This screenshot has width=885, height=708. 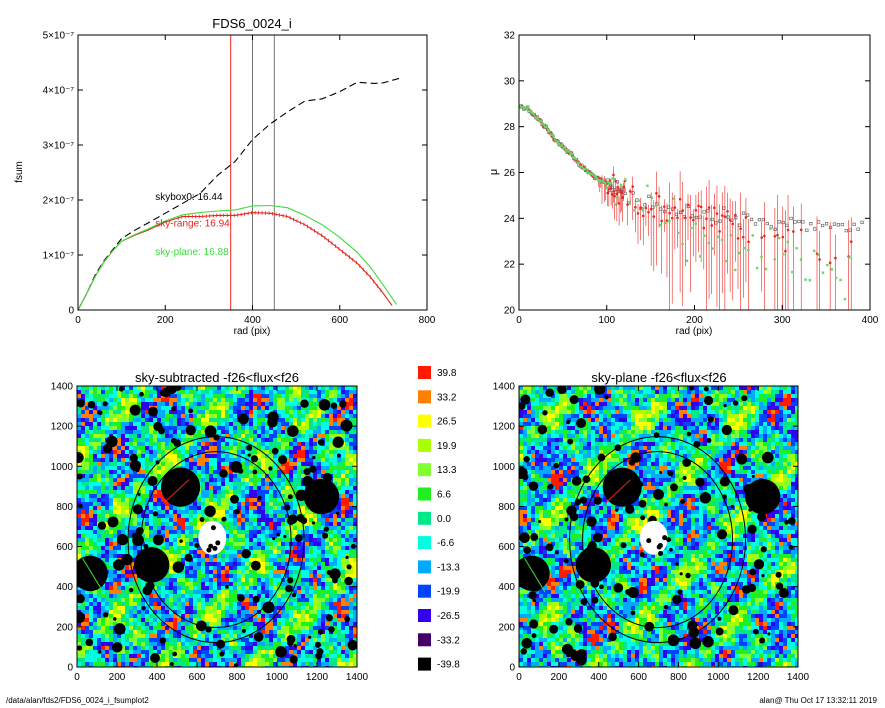 What do you see at coordinates (510, 81) in the screenshot?
I see `mu-ytick-label: 30` at bounding box center [510, 81].